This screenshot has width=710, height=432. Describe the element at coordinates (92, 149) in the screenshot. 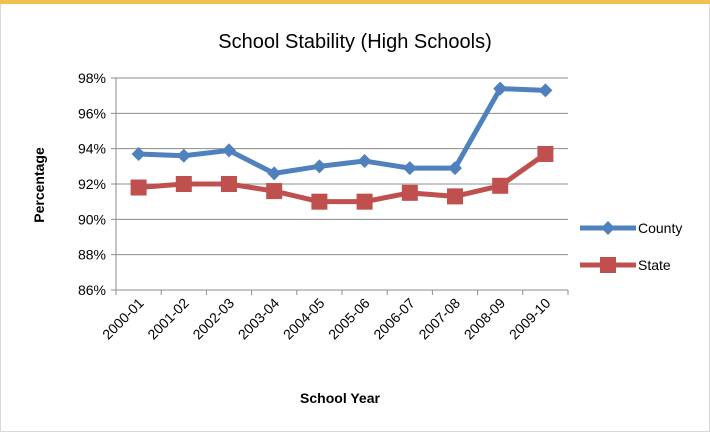

I see `y-tick-label-4: 94%` at that location.